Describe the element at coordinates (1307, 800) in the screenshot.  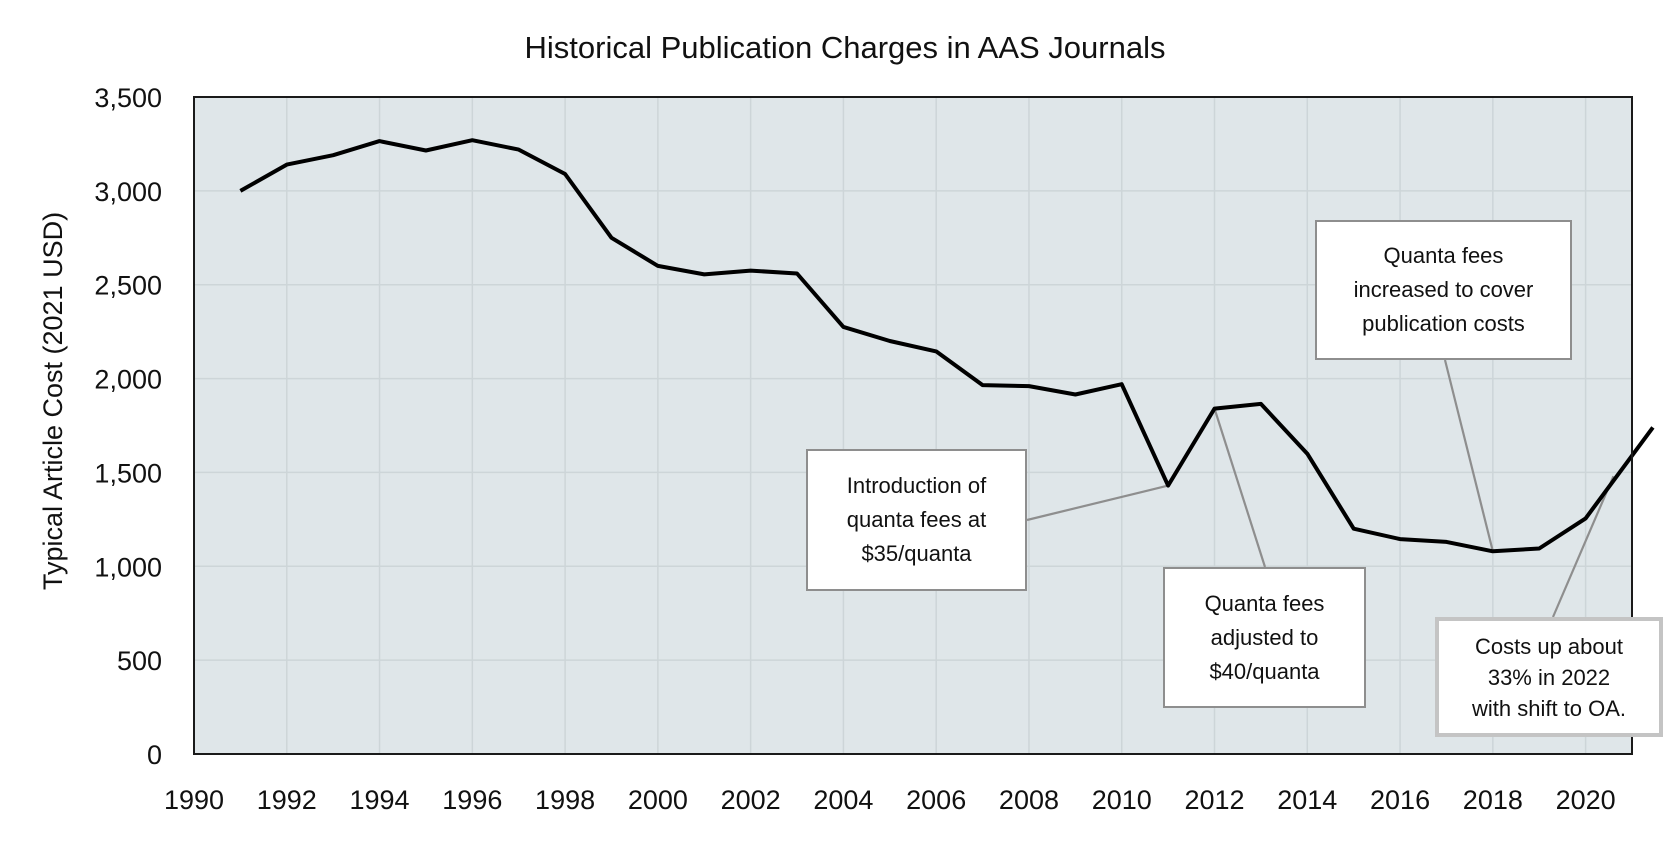
I see `x-tick-label: 2014` at that location.